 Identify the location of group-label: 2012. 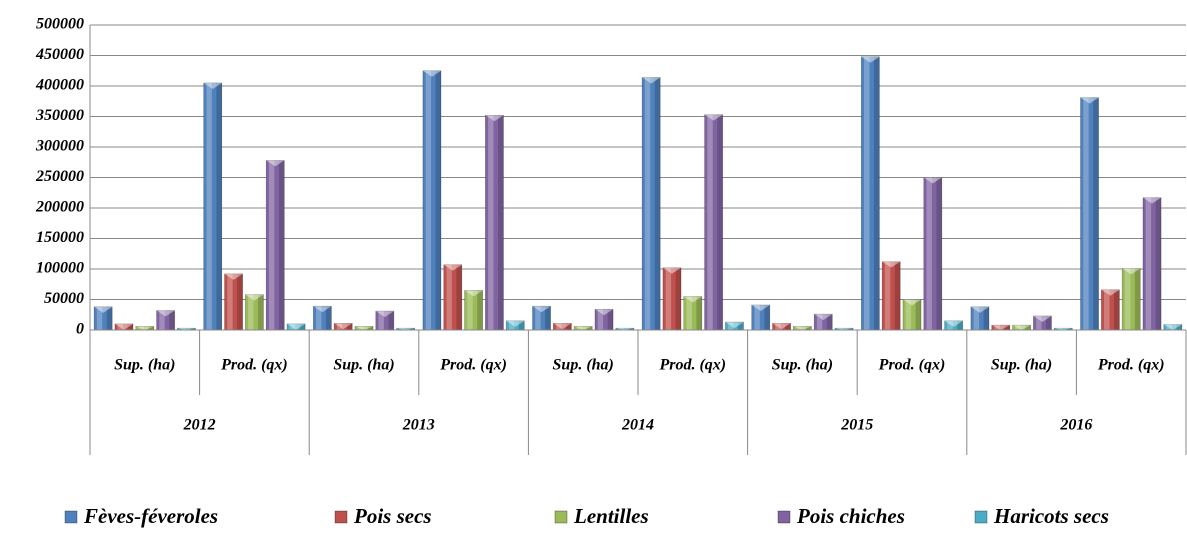
(199, 425).